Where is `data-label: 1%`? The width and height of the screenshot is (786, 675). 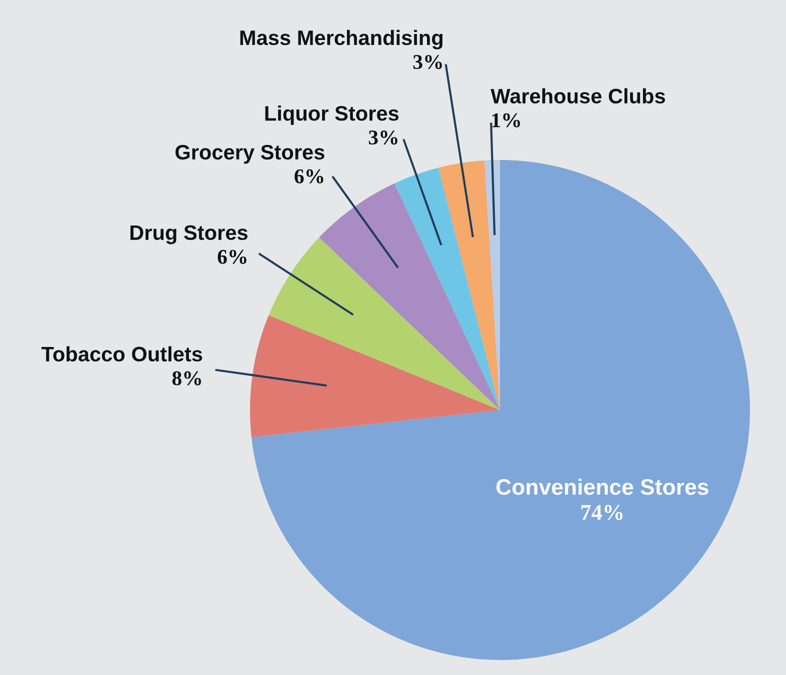
data-label: 1% is located at coordinates (506, 120).